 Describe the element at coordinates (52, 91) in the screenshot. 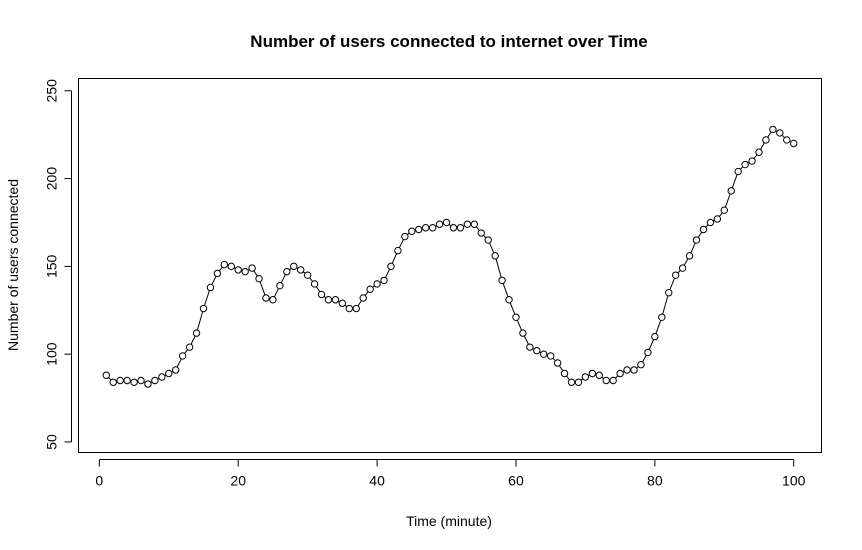

I see `y-tick-label: 250` at that location.